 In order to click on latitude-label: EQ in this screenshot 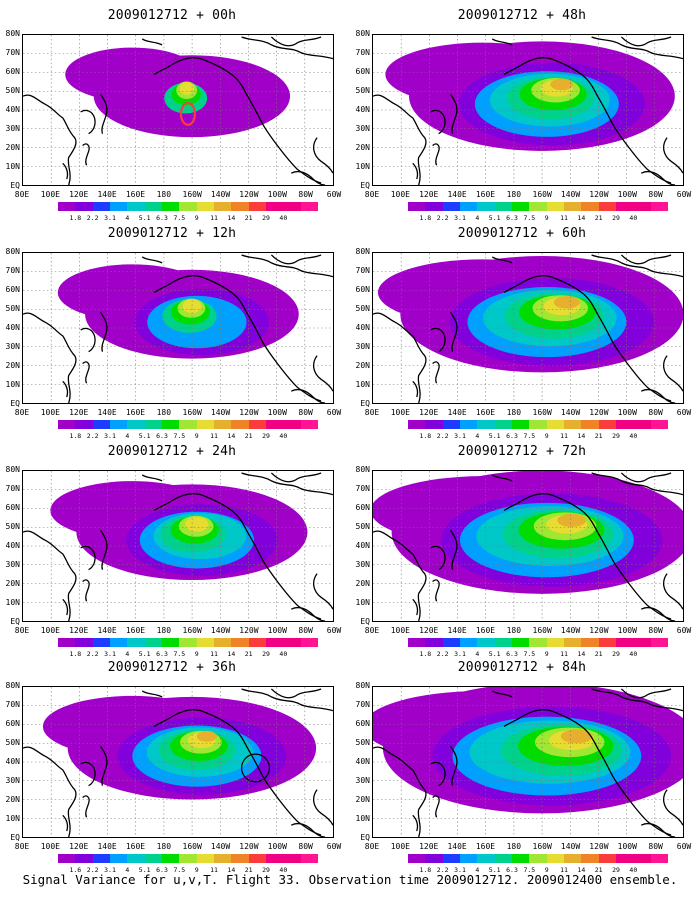, I will do `click(15, 837)`.